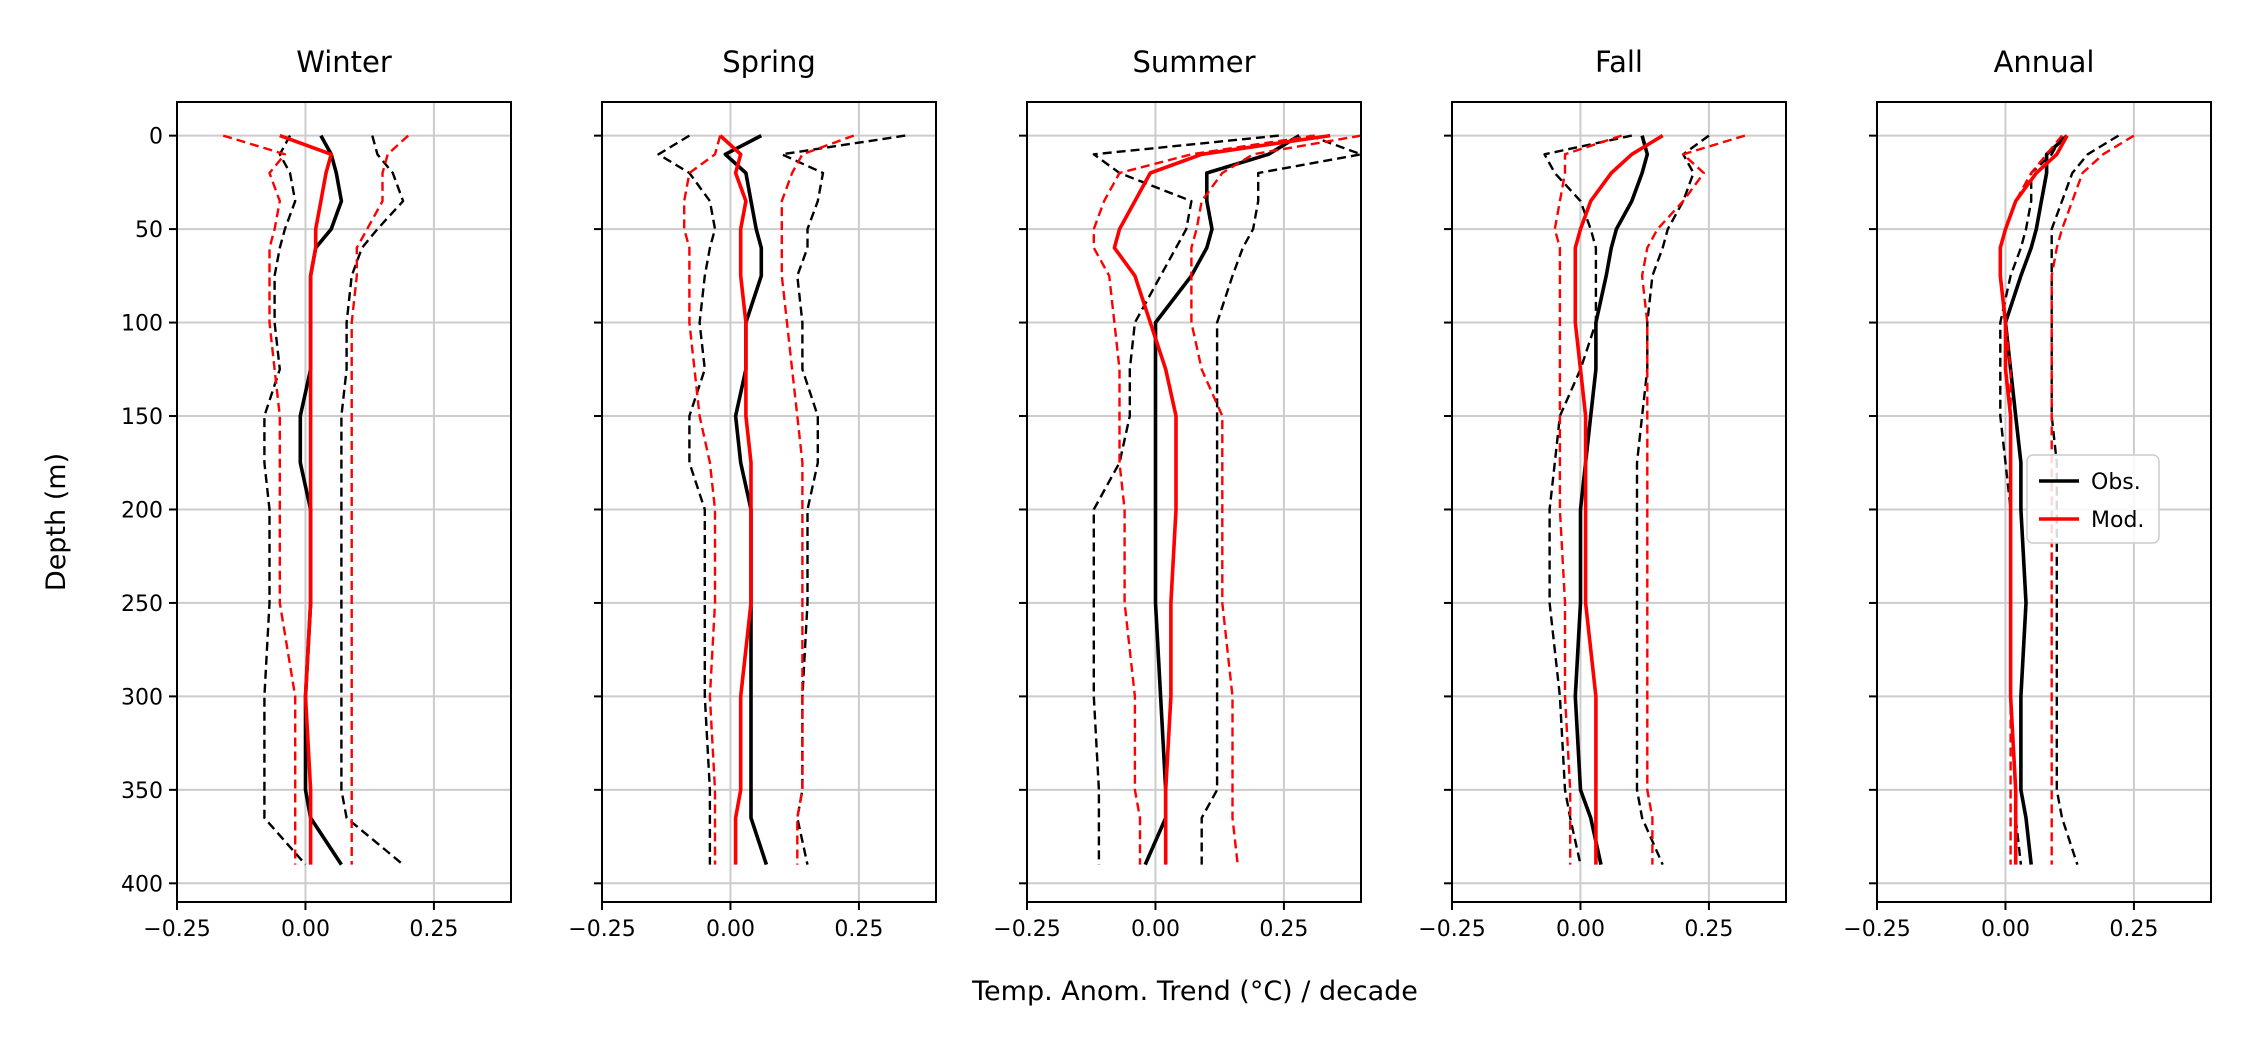 This screenshot has width=2250, height=1050. What do you see at coordinates (142, 417) in the screenshot?
I see `y-tick-label: 150` at bounding box center [142, 417].